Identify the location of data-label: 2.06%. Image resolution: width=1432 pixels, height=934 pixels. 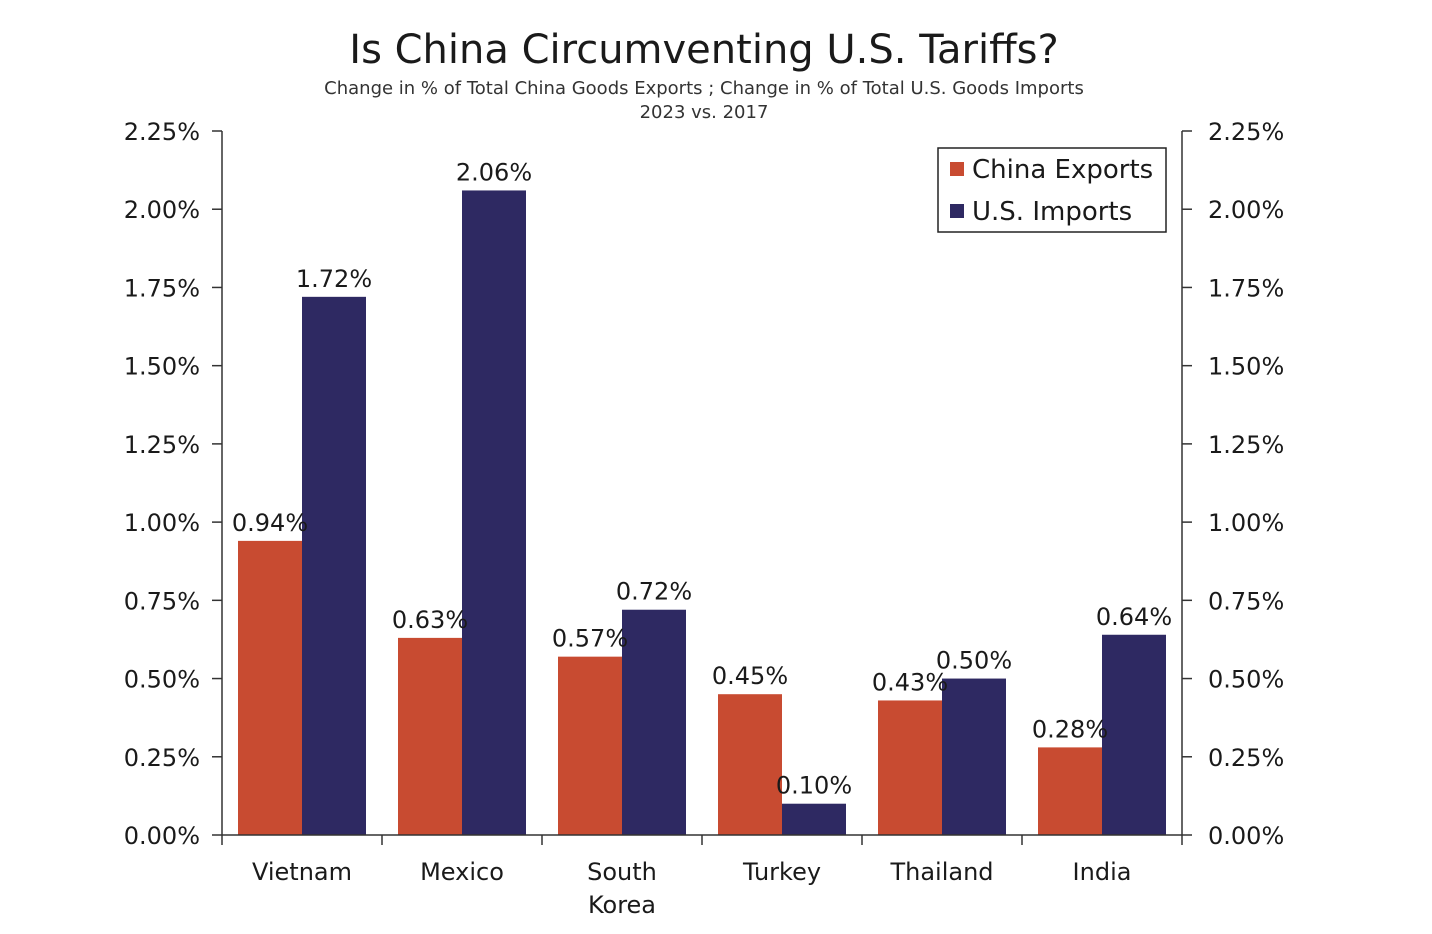
(494, 172).